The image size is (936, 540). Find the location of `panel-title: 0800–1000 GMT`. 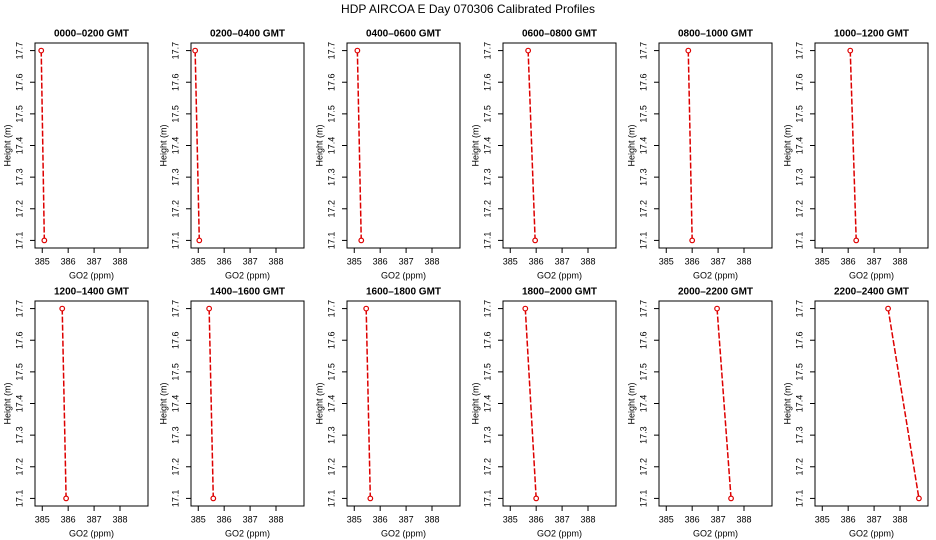

panel-title: 0800–1000 GMT is located at coordinates (715, 34).